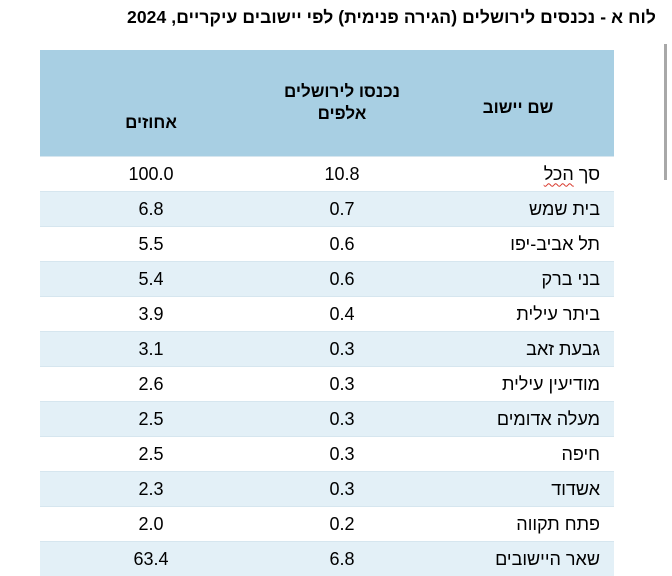  What do you see at coordinates (518, 244) in the screenshot?
I see `cell-locality: תל אביב-יפו` at bounding box center [518, 244].